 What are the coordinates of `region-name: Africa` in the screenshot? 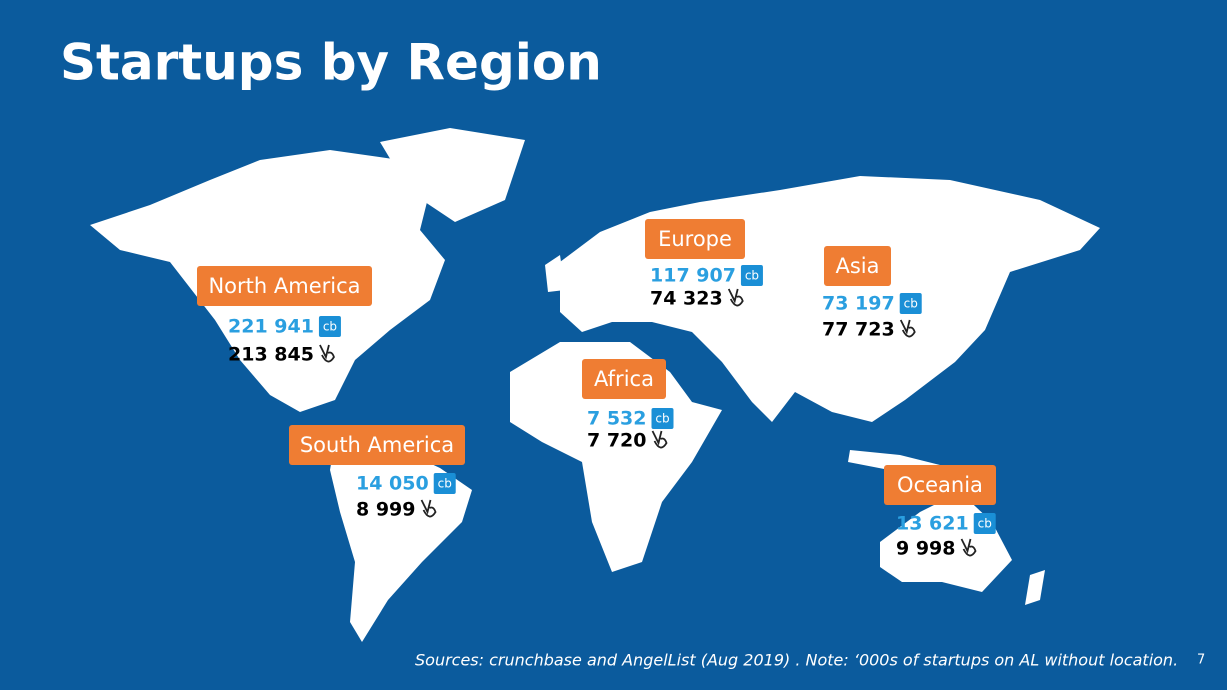 It's located at (624, 379).